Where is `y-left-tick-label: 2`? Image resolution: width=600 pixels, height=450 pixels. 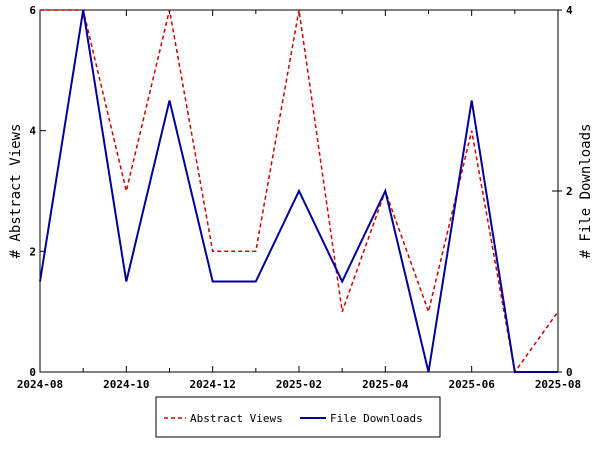
y-left-tick-label: 2 is located at coordinates (32, 251).